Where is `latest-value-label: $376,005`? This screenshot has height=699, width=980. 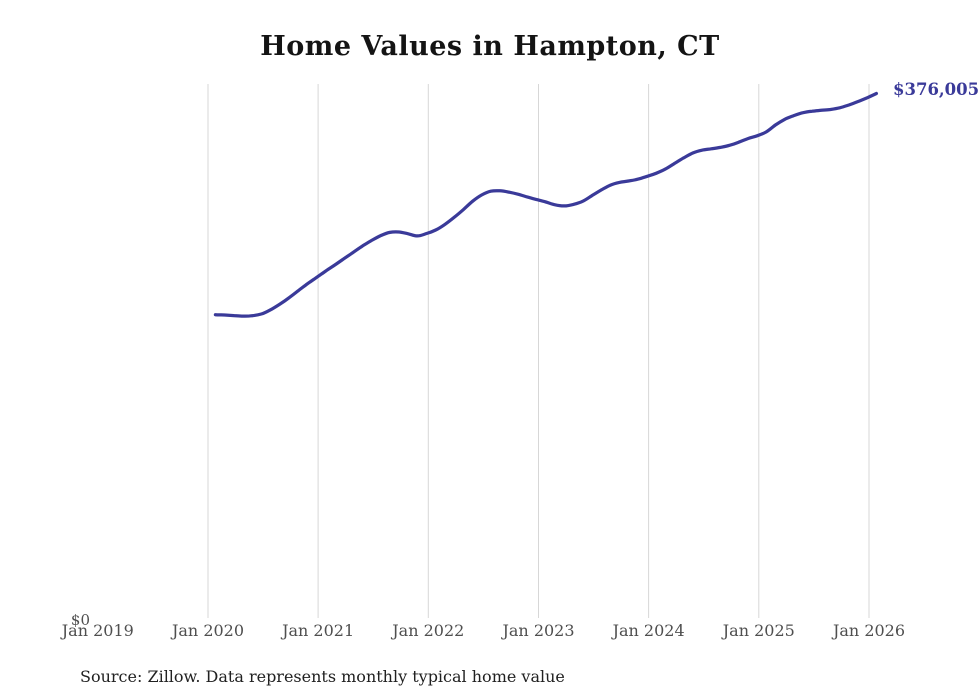 latest-value-label: $376,005 is located at coordinates (936, 89).